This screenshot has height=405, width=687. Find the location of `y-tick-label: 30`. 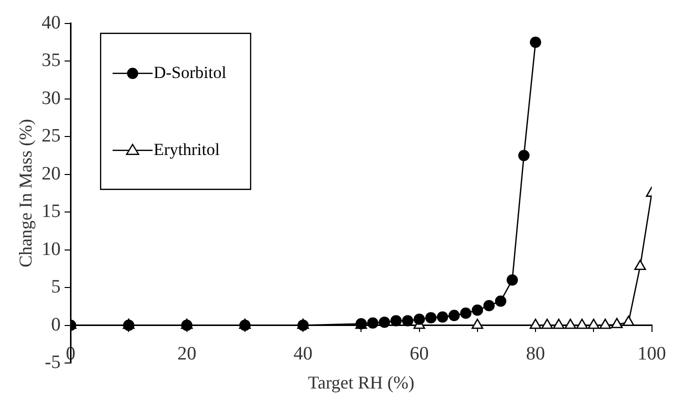

y-tick-label: 30 is located at coordinates (51, 98).